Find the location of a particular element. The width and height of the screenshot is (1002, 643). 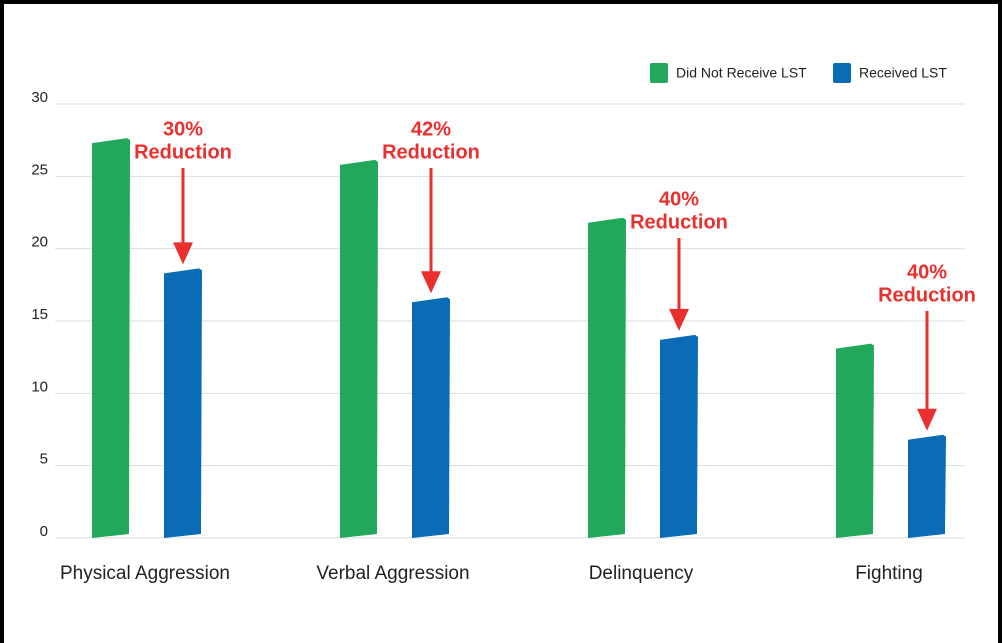

legend-label: Did Not Receive LST is located at coordinates (741, 73).